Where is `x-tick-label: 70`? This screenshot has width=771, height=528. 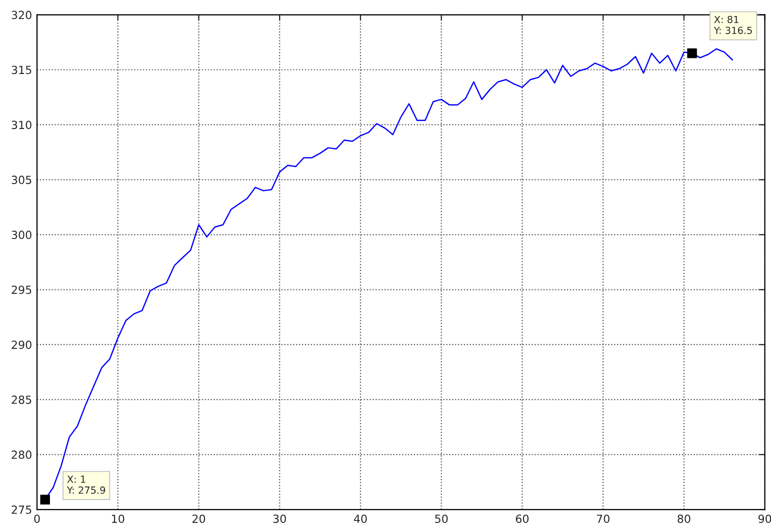
x-tick-label: 70 is located at coordinates (603, 518).